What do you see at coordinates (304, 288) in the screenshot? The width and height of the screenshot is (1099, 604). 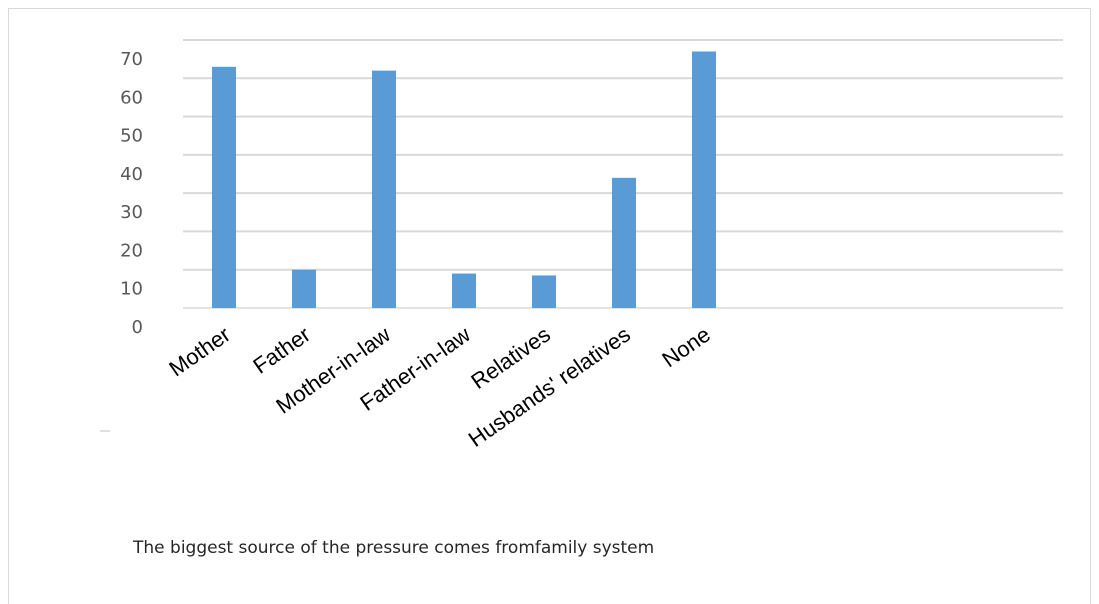 I see `bar-father` at bounding box center [304, 288].